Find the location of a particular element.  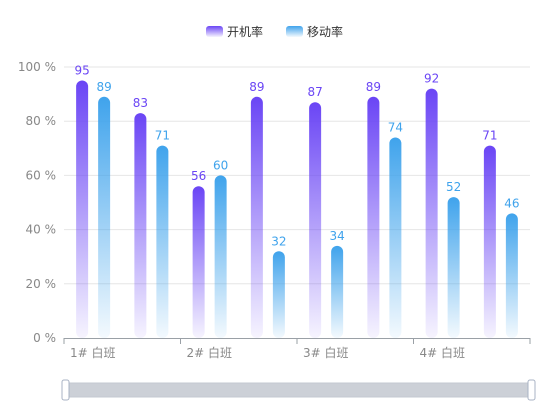

data-label-series-0-2: 56 is located at coordinates (198, 176).